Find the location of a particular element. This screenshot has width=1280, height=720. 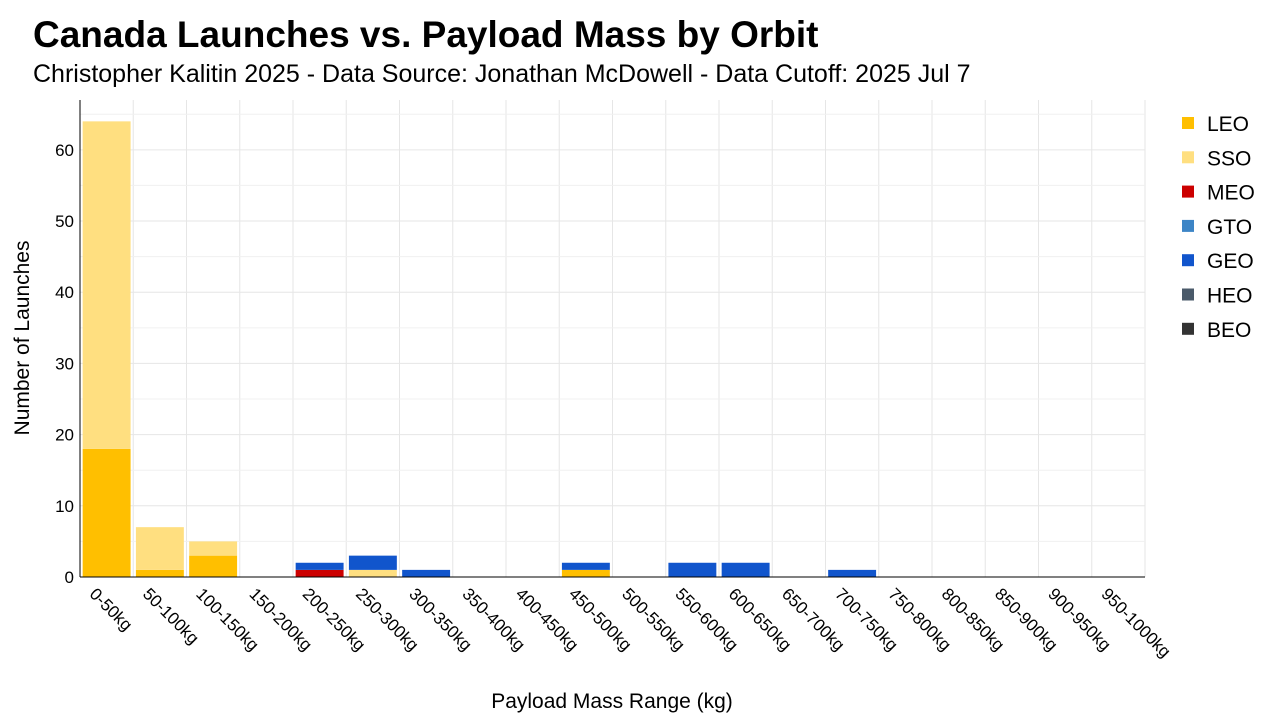

y-tick-label: 10 is located at coordinates (64, 506).